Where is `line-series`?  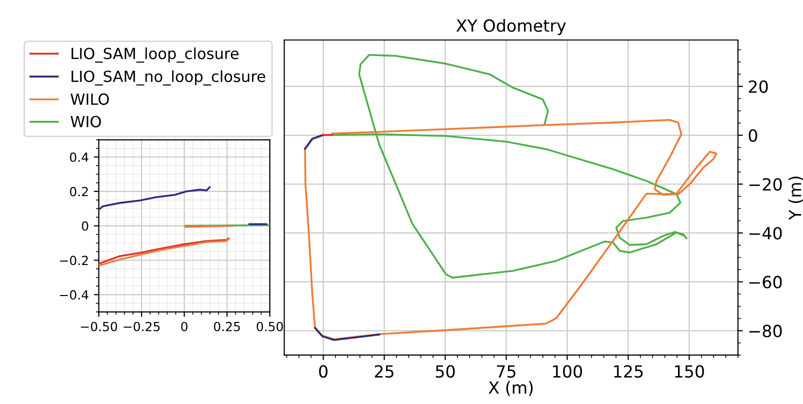
line-series is located at coordinates (163, 251).